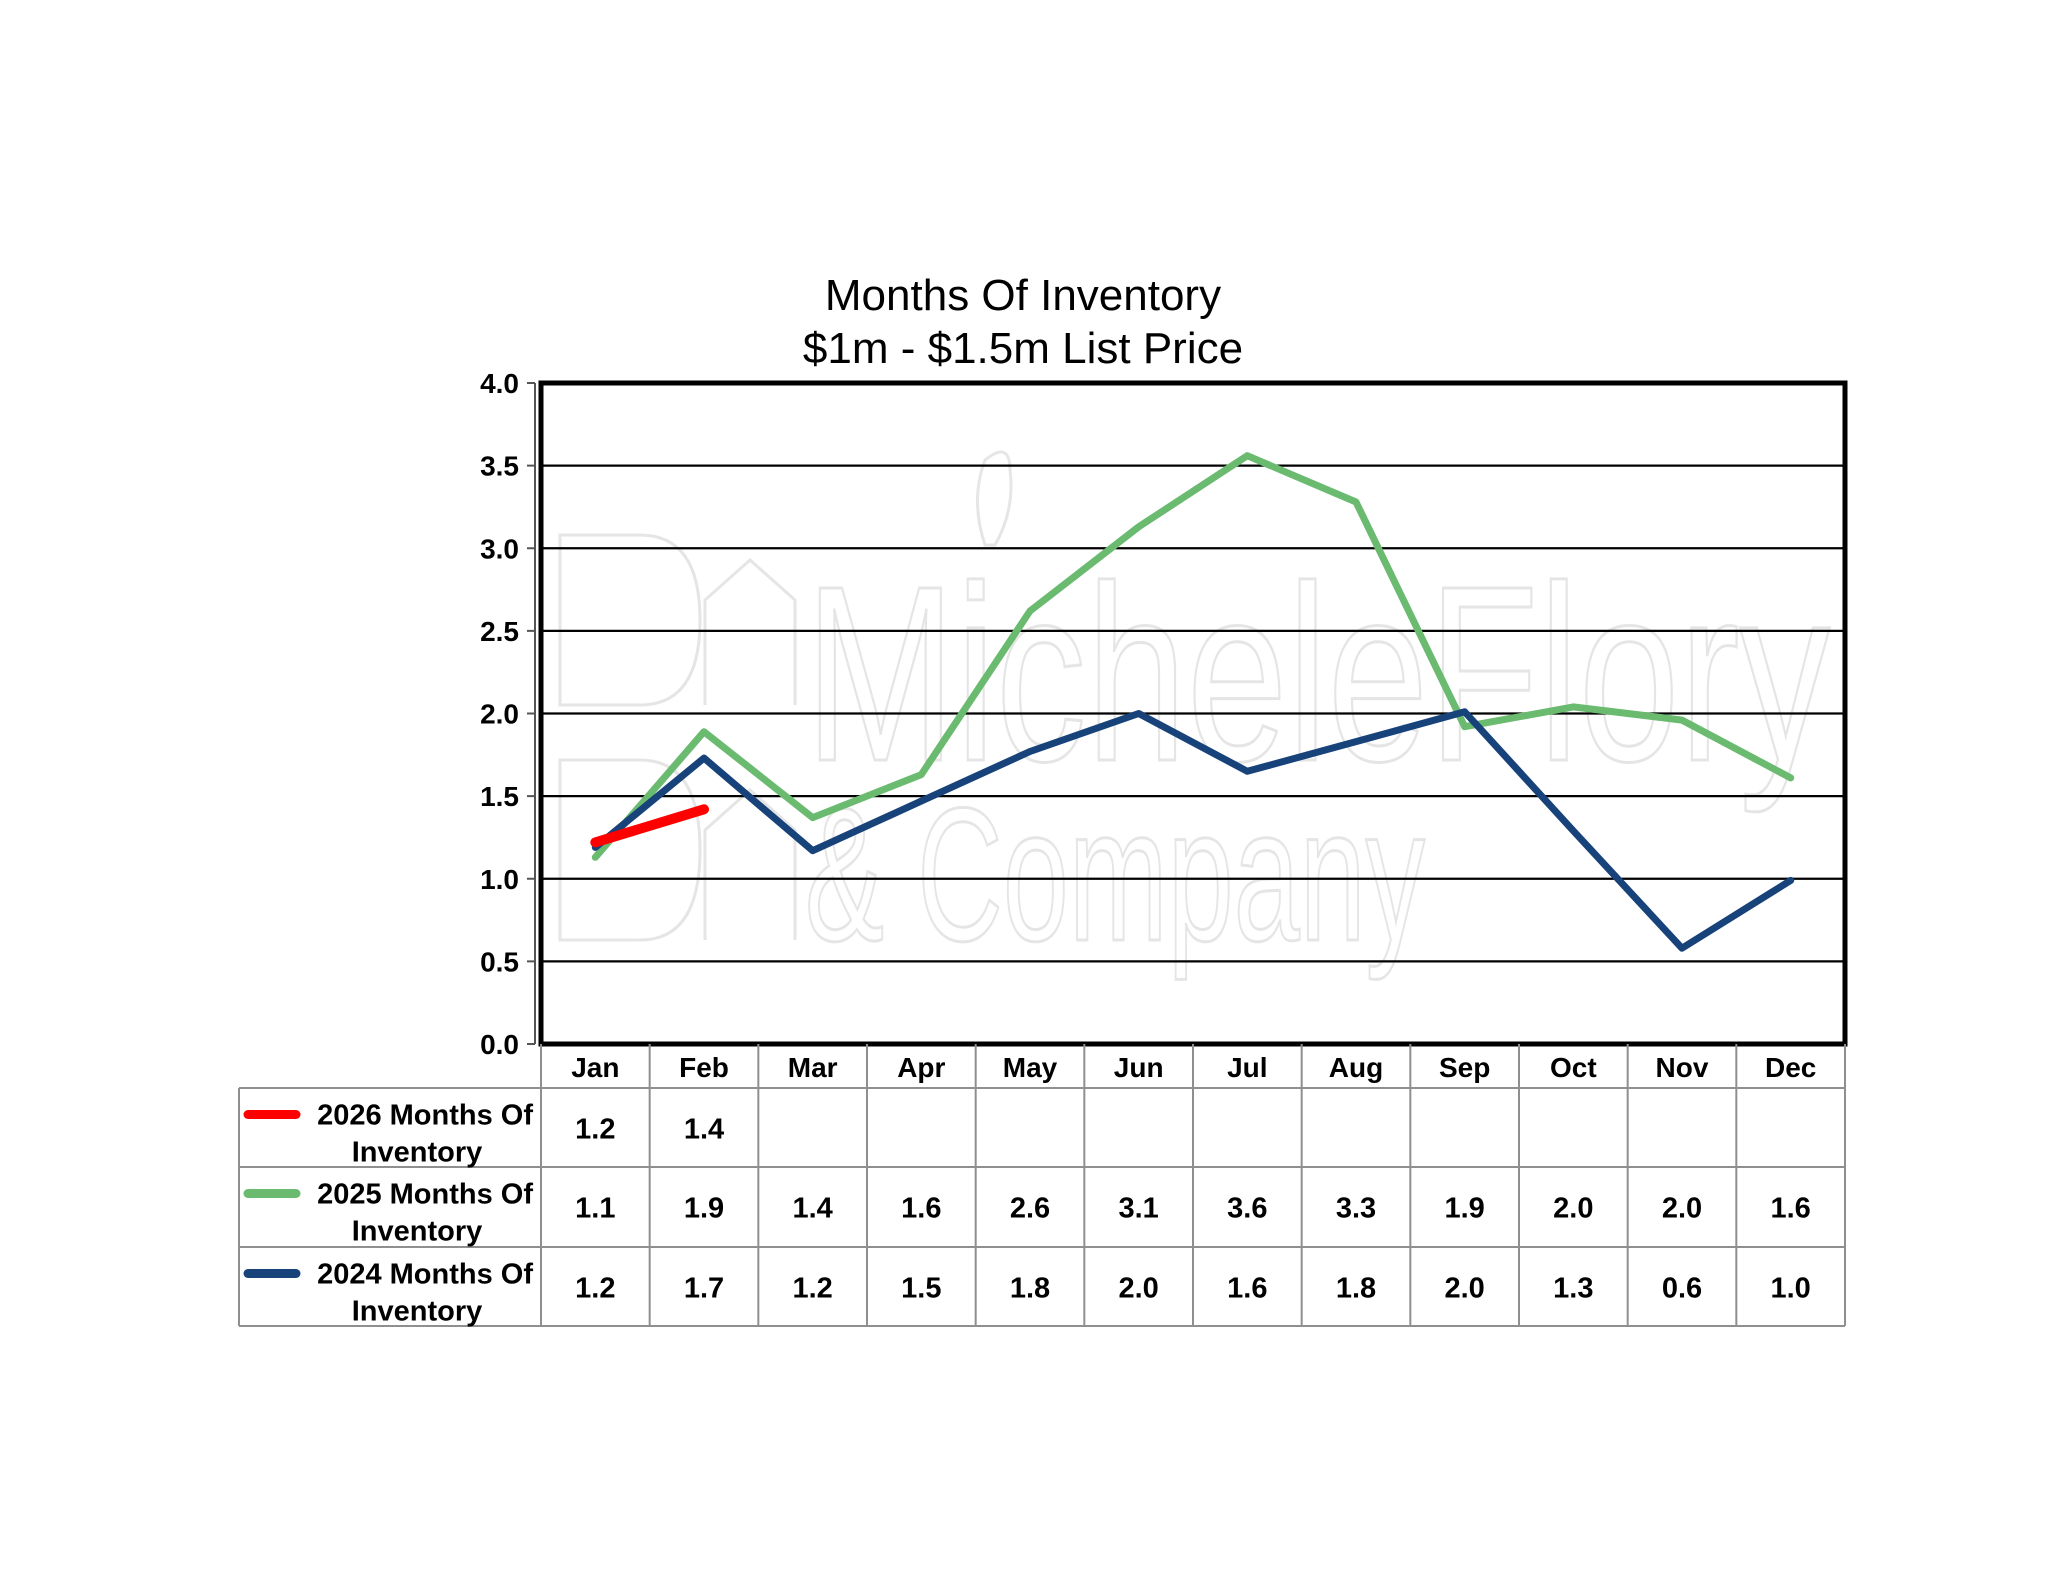  Describe the element at coordinates (785, 696) in the screenshot. I see `watermark-logo-icon` at that location.